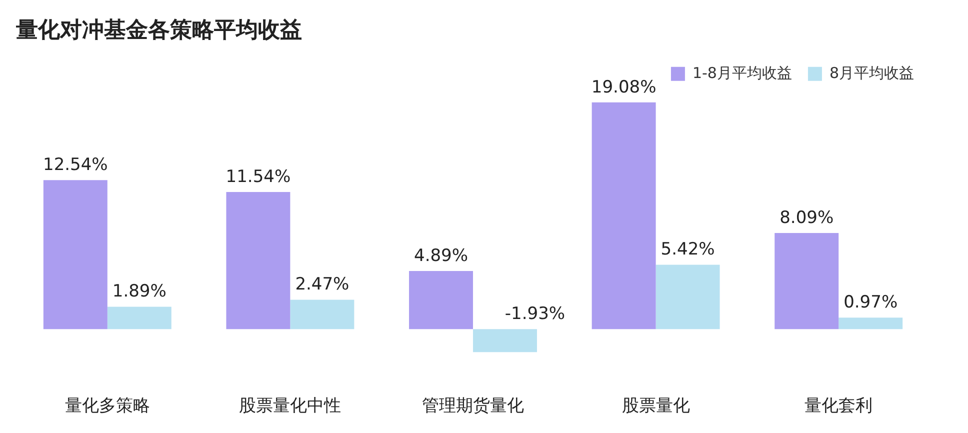 The image size is (968, 433). What do you see at coordinates (322, 284) in the screenshot?
I see `data-label: 2.47%` at bounding box center [322, 284].